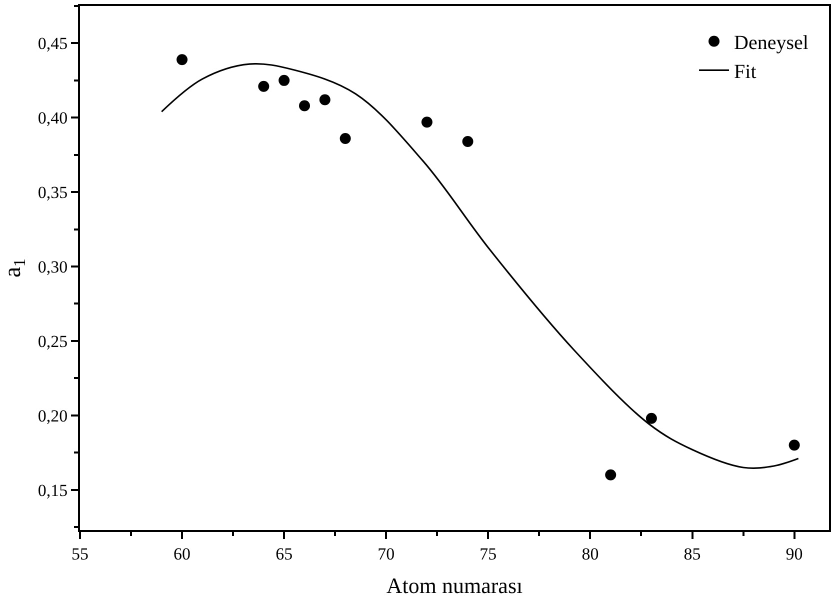 Image resolution: width=835 pixels, height=605 pixels. What do you see at coordinates (53, 192) in the screenshot?
I see `y-tick-label: 0,35` at bounding box center [53, 192].